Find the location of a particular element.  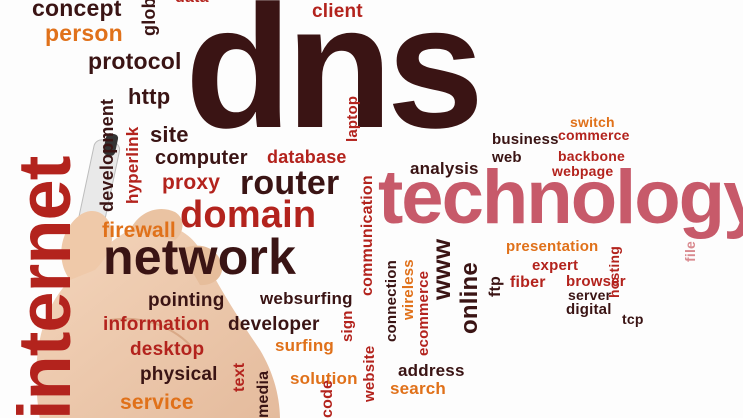

word-fiber: fiber is located at coordinates (528, 282).